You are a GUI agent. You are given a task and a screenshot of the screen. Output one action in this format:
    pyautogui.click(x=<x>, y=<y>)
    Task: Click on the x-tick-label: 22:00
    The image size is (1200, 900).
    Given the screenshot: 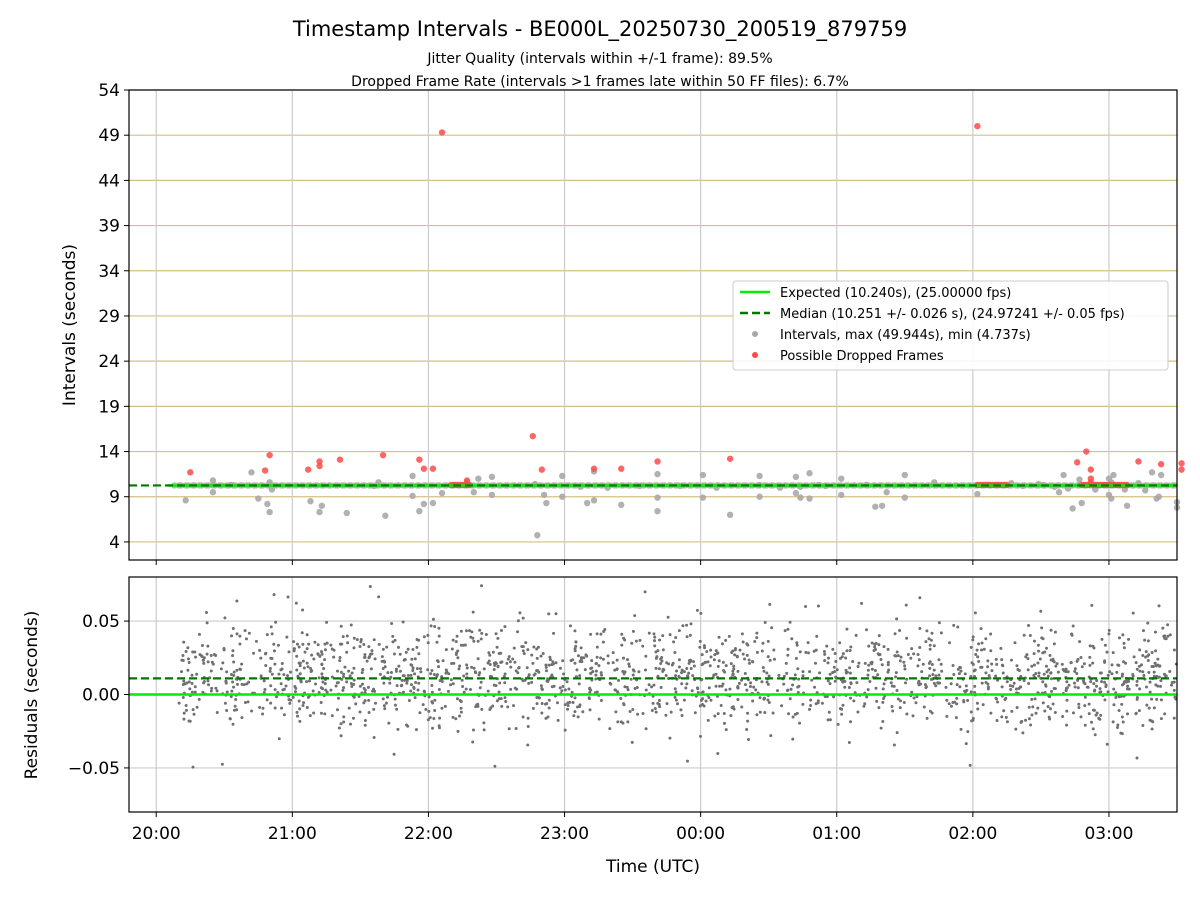 What is the action you would take?
    pyautogui.click(x=428, y=834)
    